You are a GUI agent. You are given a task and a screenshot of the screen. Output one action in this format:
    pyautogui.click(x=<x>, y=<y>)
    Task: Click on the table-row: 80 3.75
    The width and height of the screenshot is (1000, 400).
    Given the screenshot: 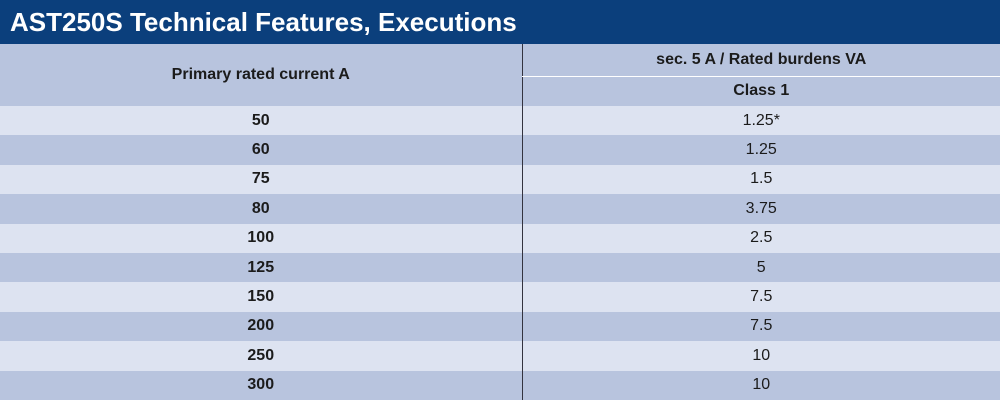 What is the action you would take?
    pyautogui.click(x=500, y=209)
    